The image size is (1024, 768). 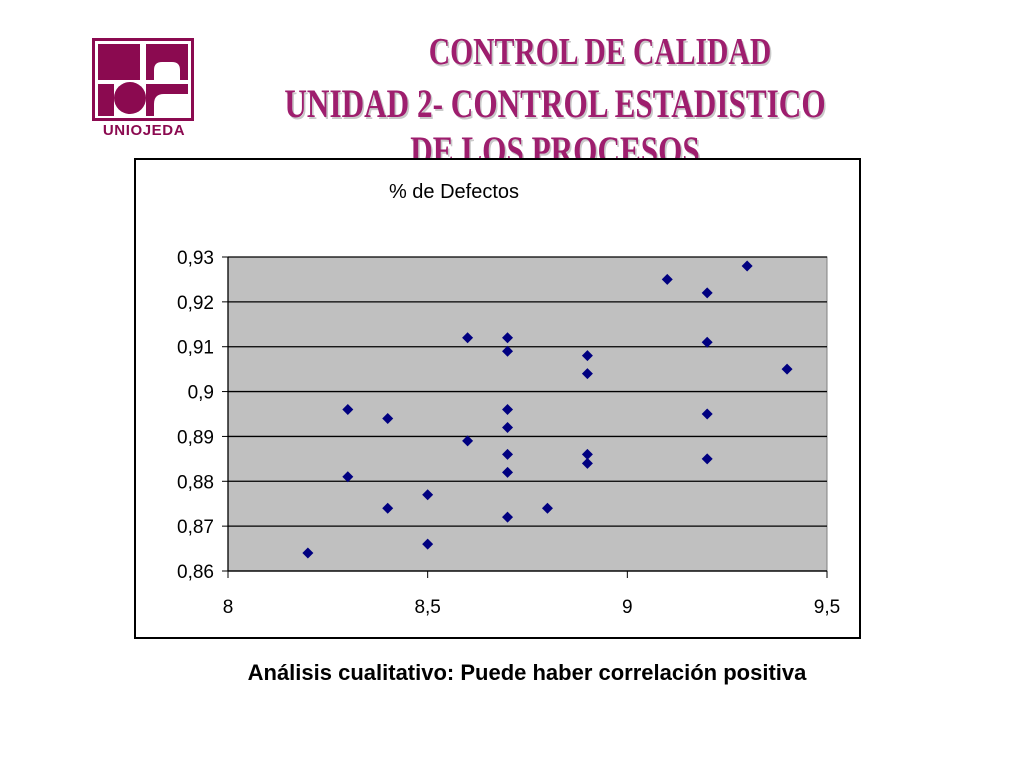 I want to click on y-tick-label: 0,9, so click(x=201, y=393).